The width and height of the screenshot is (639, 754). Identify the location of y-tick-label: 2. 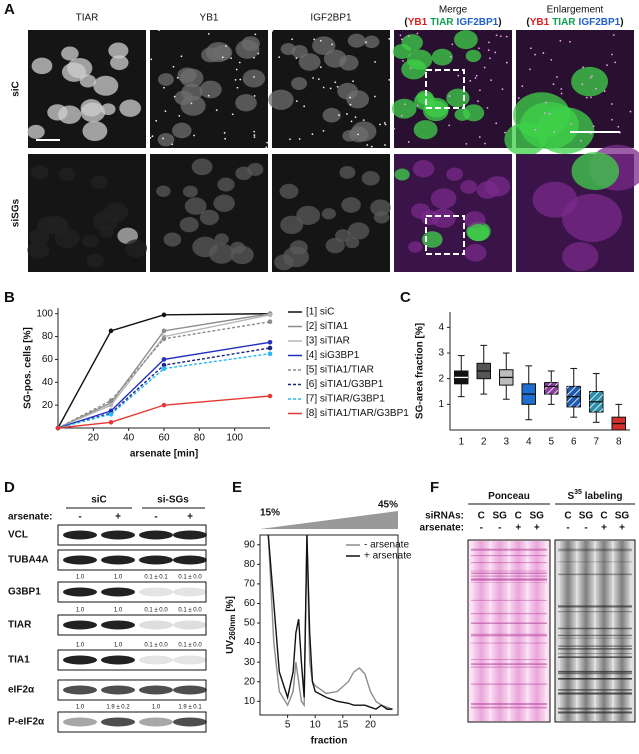
(441, 378).